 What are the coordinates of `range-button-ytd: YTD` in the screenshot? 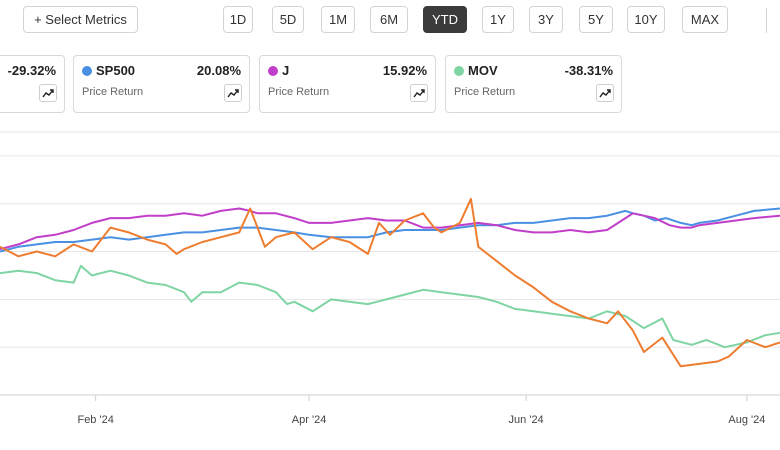 It's located at (445, 19).